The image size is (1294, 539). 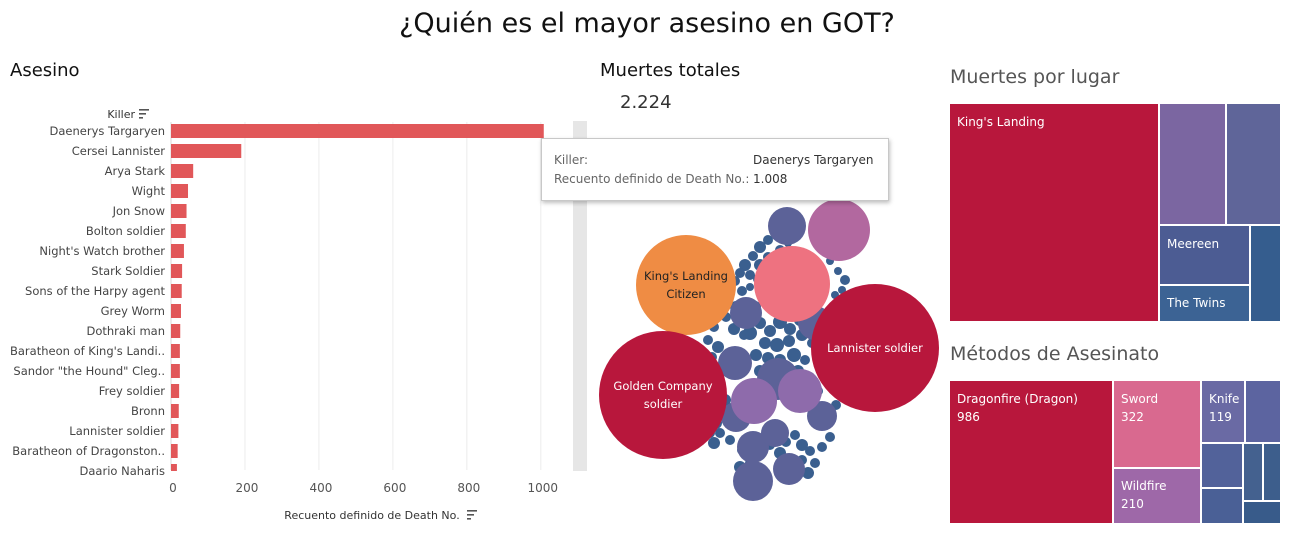 I want to click on bubble-label: Lannister soldier, so click(x=875, y=348).